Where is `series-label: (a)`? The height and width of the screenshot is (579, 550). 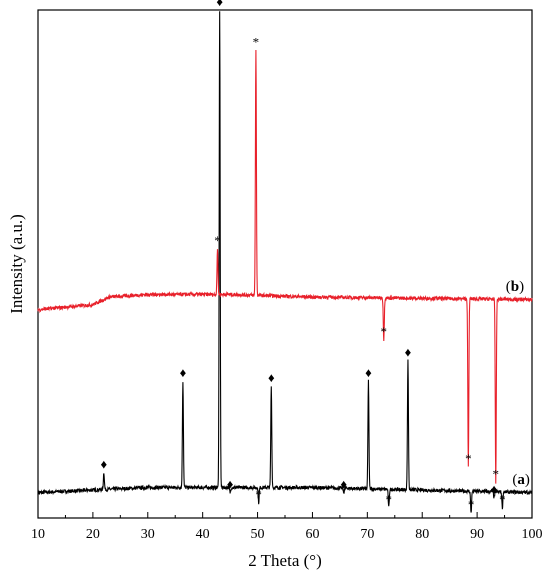
series-label: (a) is located at coordinates (521, 480).